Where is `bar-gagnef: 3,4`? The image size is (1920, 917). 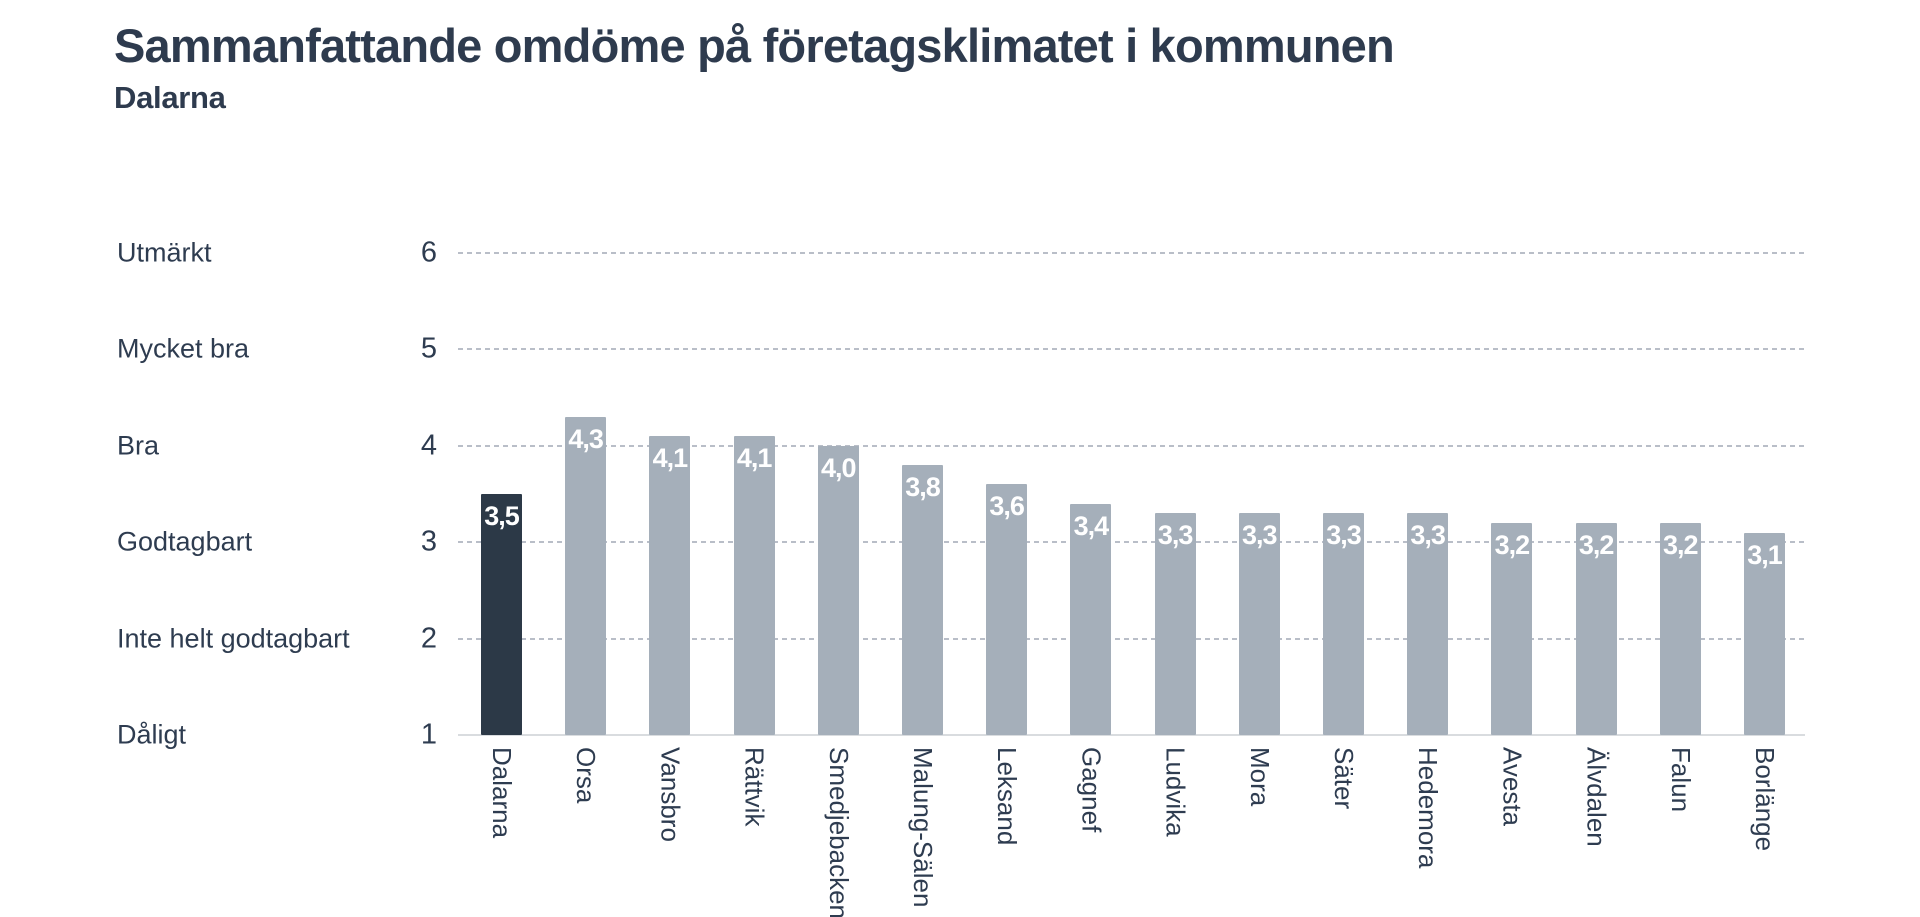 bar-gagnef: 3,4 is located at coordinates (1091, 619).